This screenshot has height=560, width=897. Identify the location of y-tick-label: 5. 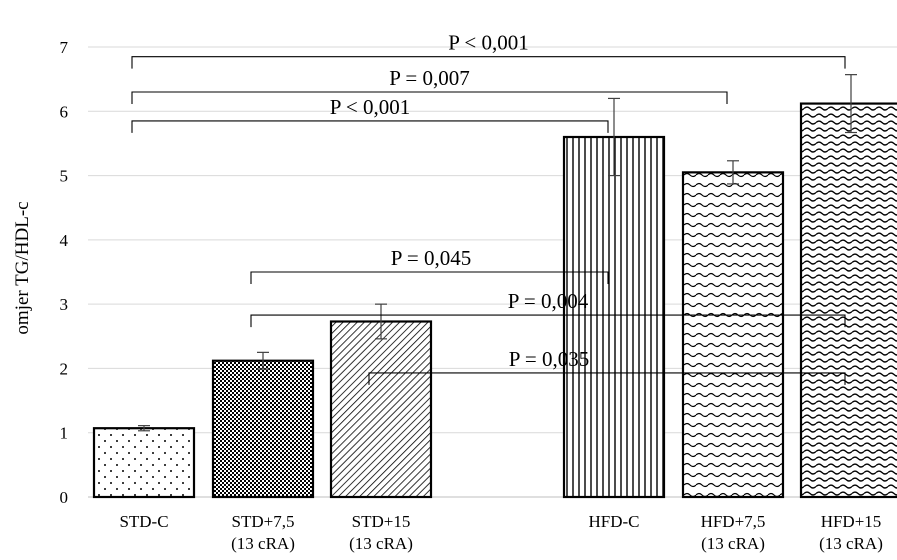
(64, 176).